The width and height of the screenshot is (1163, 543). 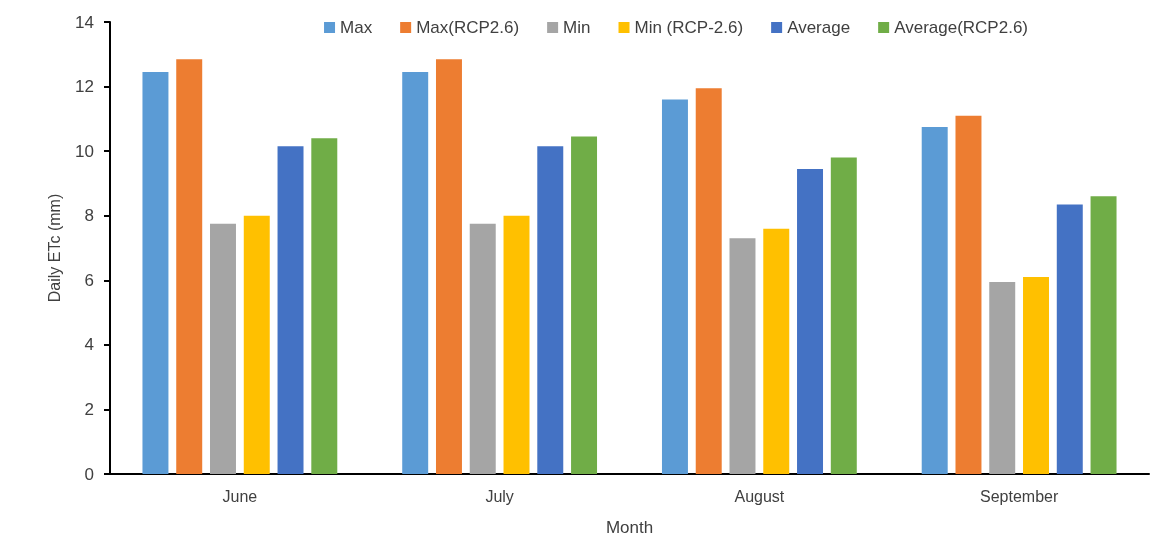 What do you see at coordinates (89, 474) in the screenshot?
I see `y-tick-label: 0` at bounding box center [89, 474].